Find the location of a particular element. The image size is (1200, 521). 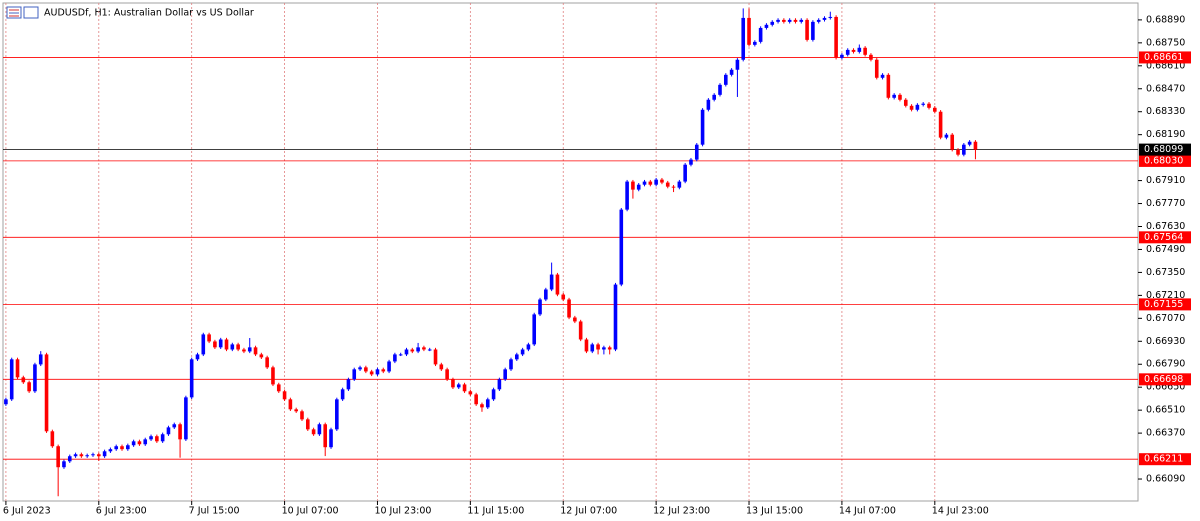

y-tick-label: 0.66370 is located at coordinates (1165, 433).